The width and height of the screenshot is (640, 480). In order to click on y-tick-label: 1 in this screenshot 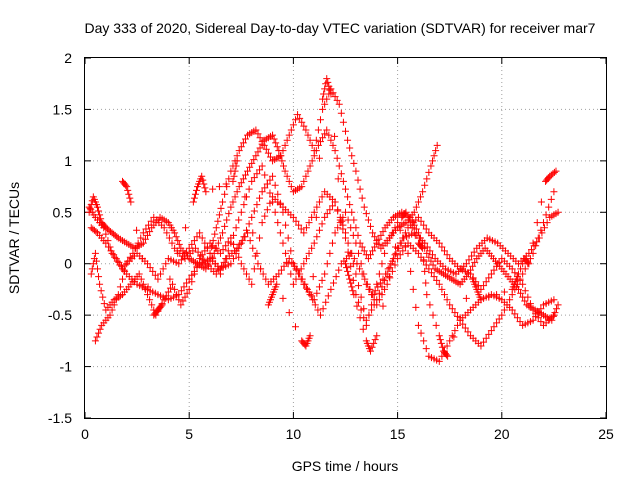, I will do `click(68, 161)`.